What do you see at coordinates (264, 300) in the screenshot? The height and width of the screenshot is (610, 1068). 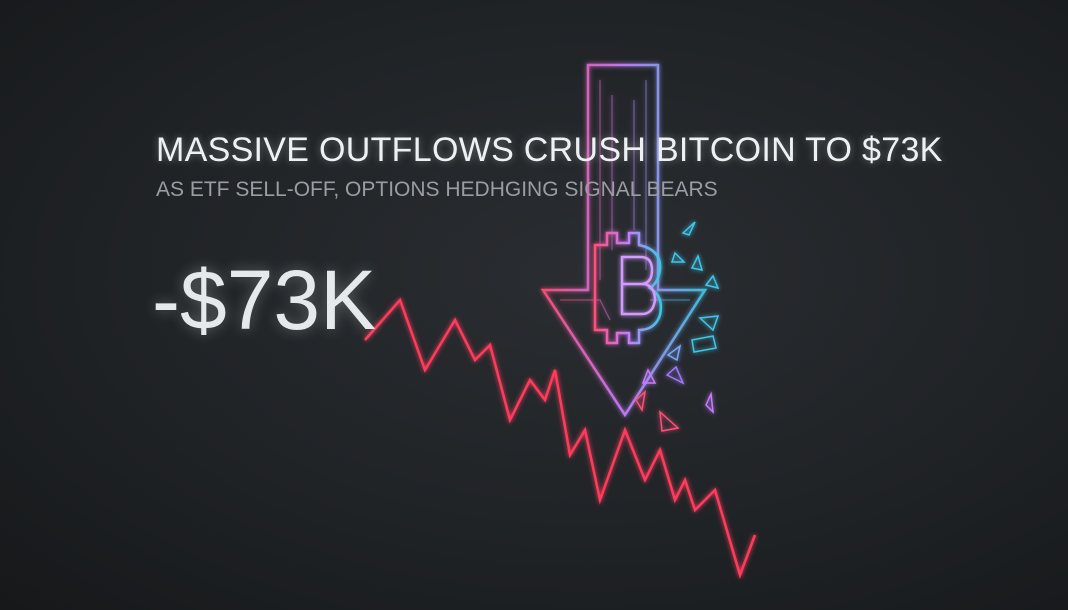 I see `price-label: -$73K` at bounding box center [264, 300].